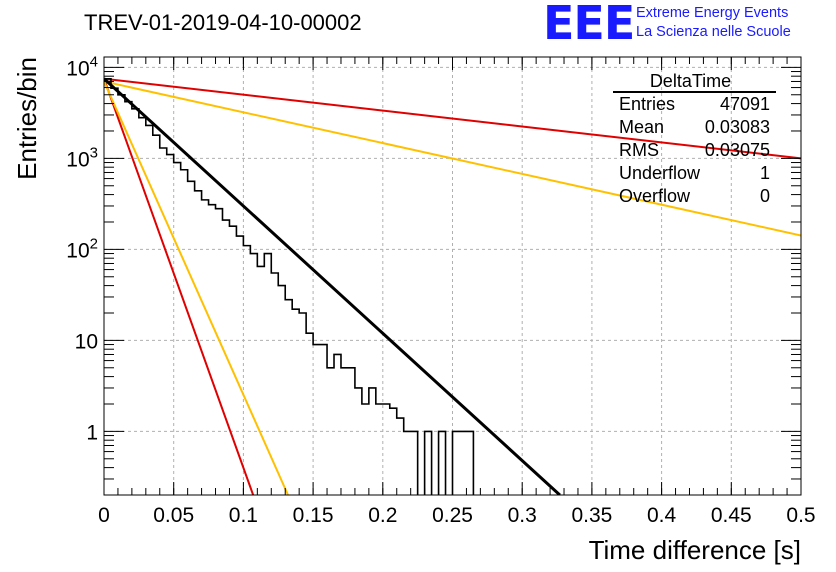  Describe the element at coordinates (27, 118) in the screenshot. I see `y-axis-title: Entries/bin` at that location.